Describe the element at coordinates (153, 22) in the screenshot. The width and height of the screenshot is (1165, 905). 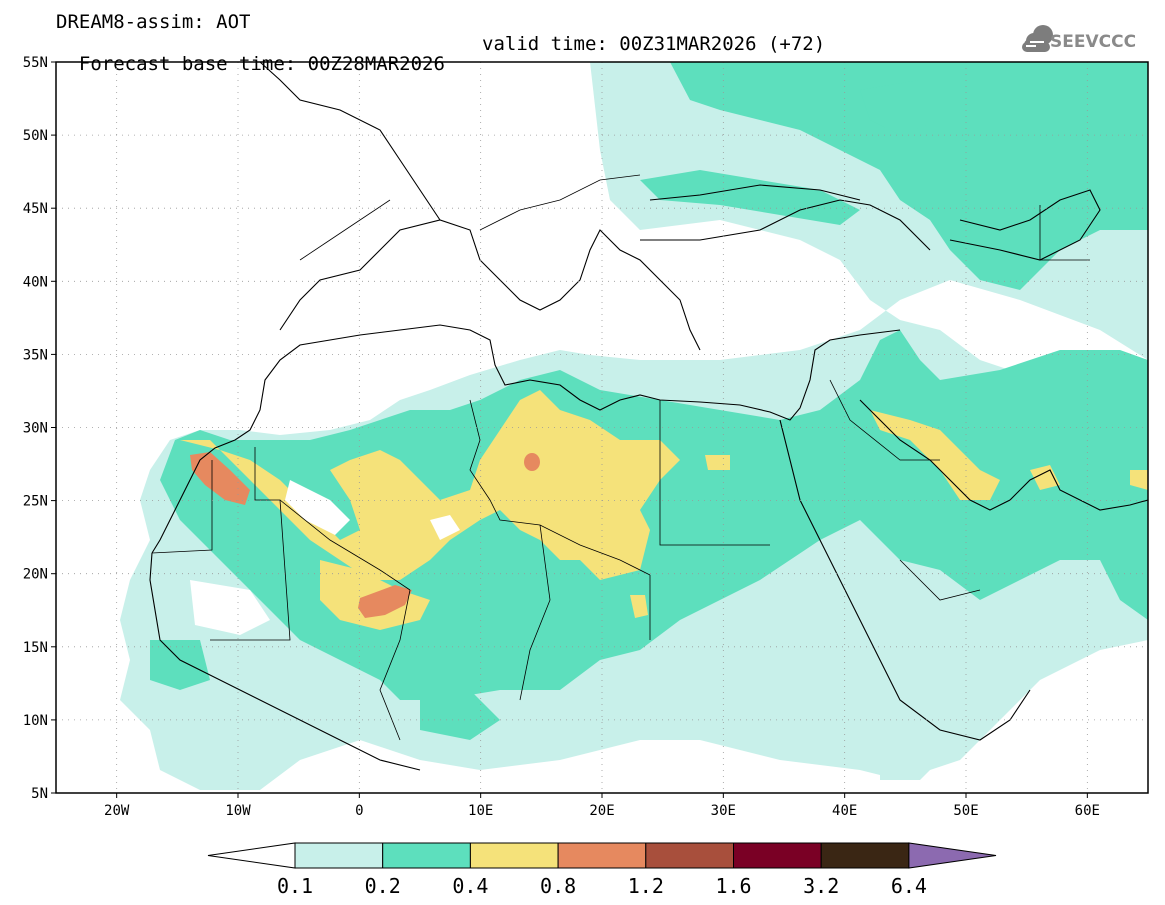
I see `chart-title: DREAM8-assim: AOT` at that location.